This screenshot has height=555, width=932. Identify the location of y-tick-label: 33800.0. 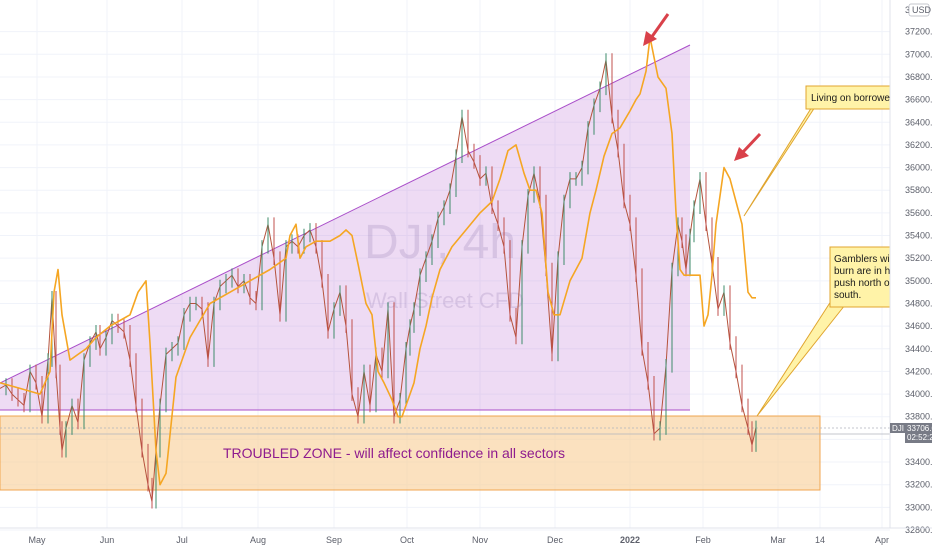
(918, 417).